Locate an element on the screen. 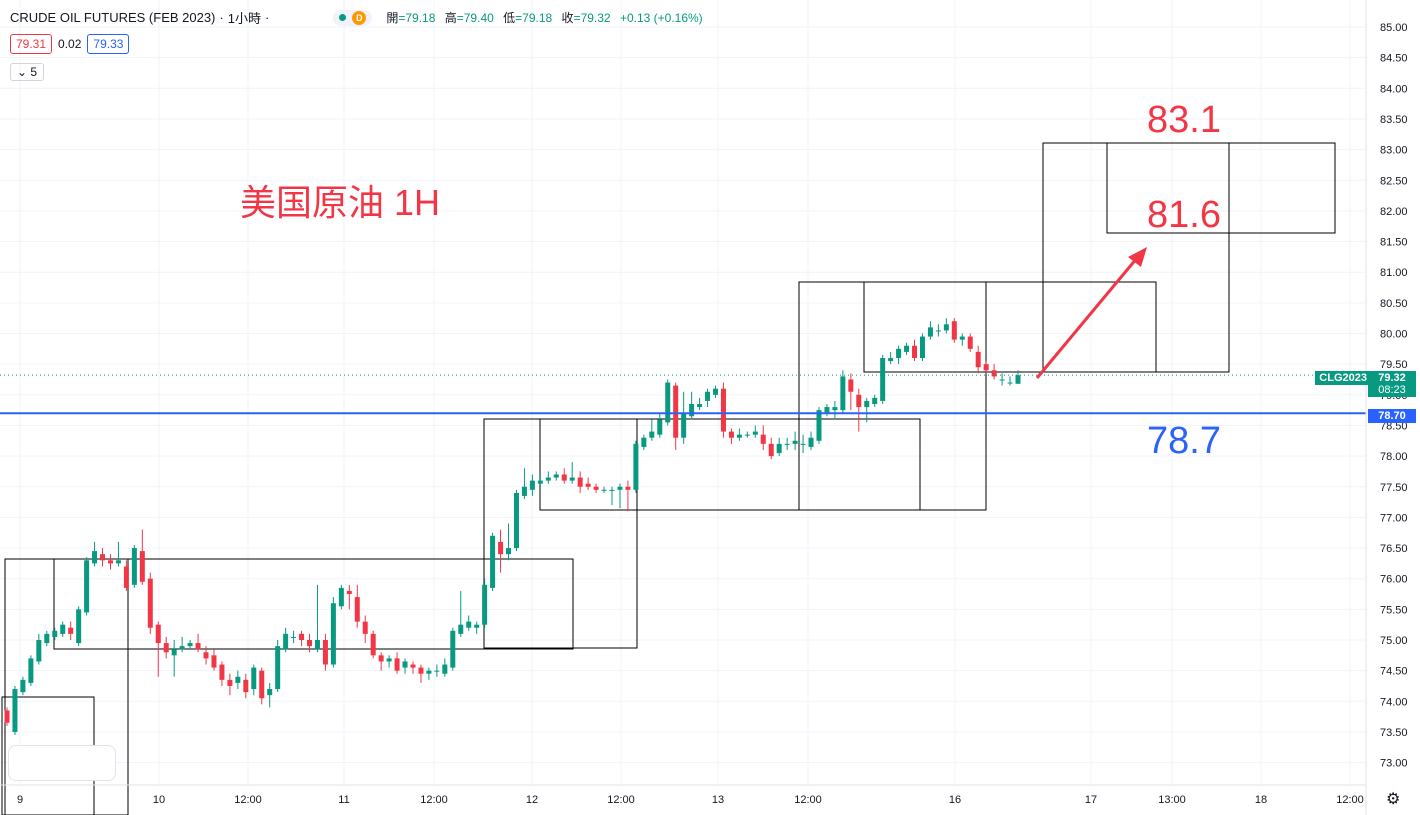 This screenshot has width=1420, height=815. price-tick-label: 77.00 is located at coordinates (1394, 518).